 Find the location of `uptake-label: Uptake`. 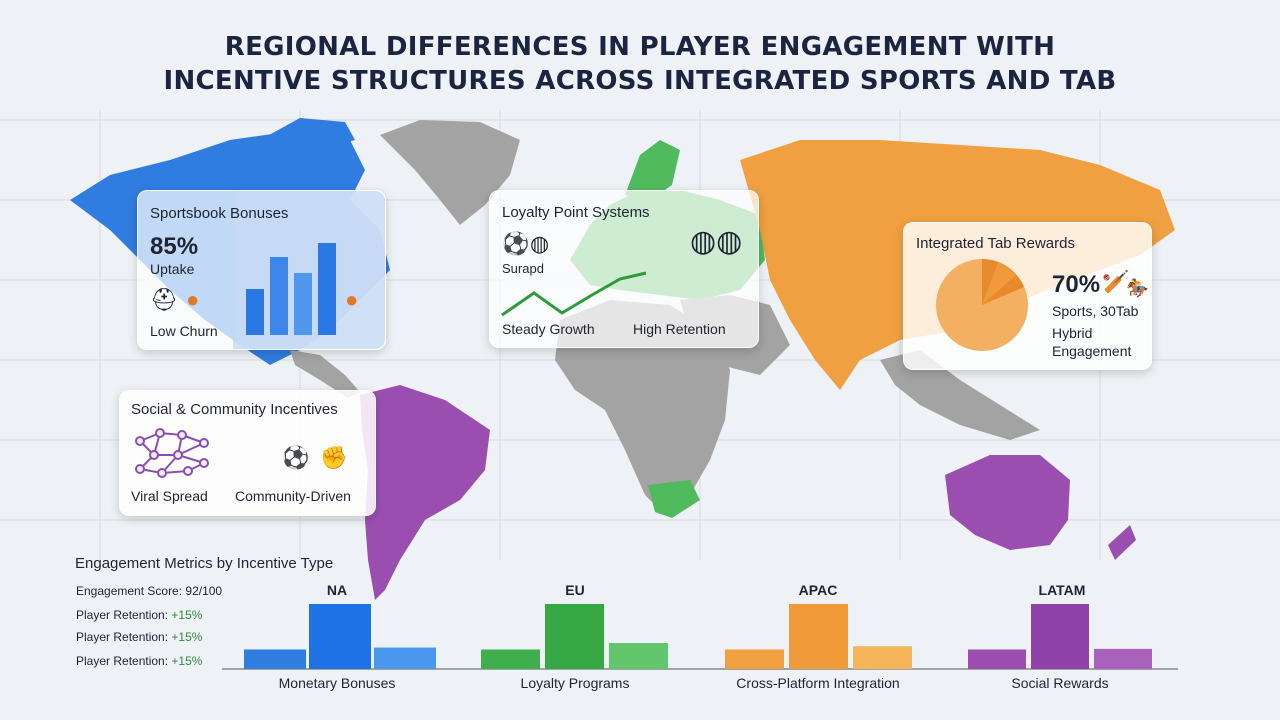

uptake-label: Uptake is located at coordinates (172, 269).